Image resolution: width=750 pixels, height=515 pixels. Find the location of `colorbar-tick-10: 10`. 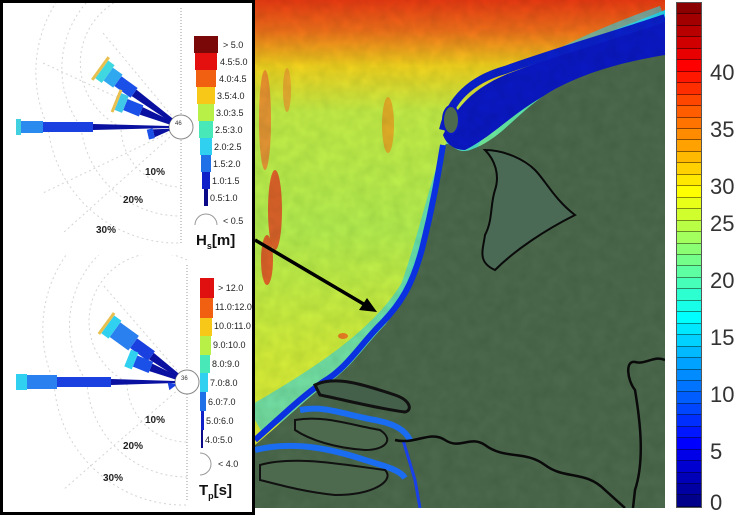

colorbar-tick-10: 10 is located at coordinates (722, 394).